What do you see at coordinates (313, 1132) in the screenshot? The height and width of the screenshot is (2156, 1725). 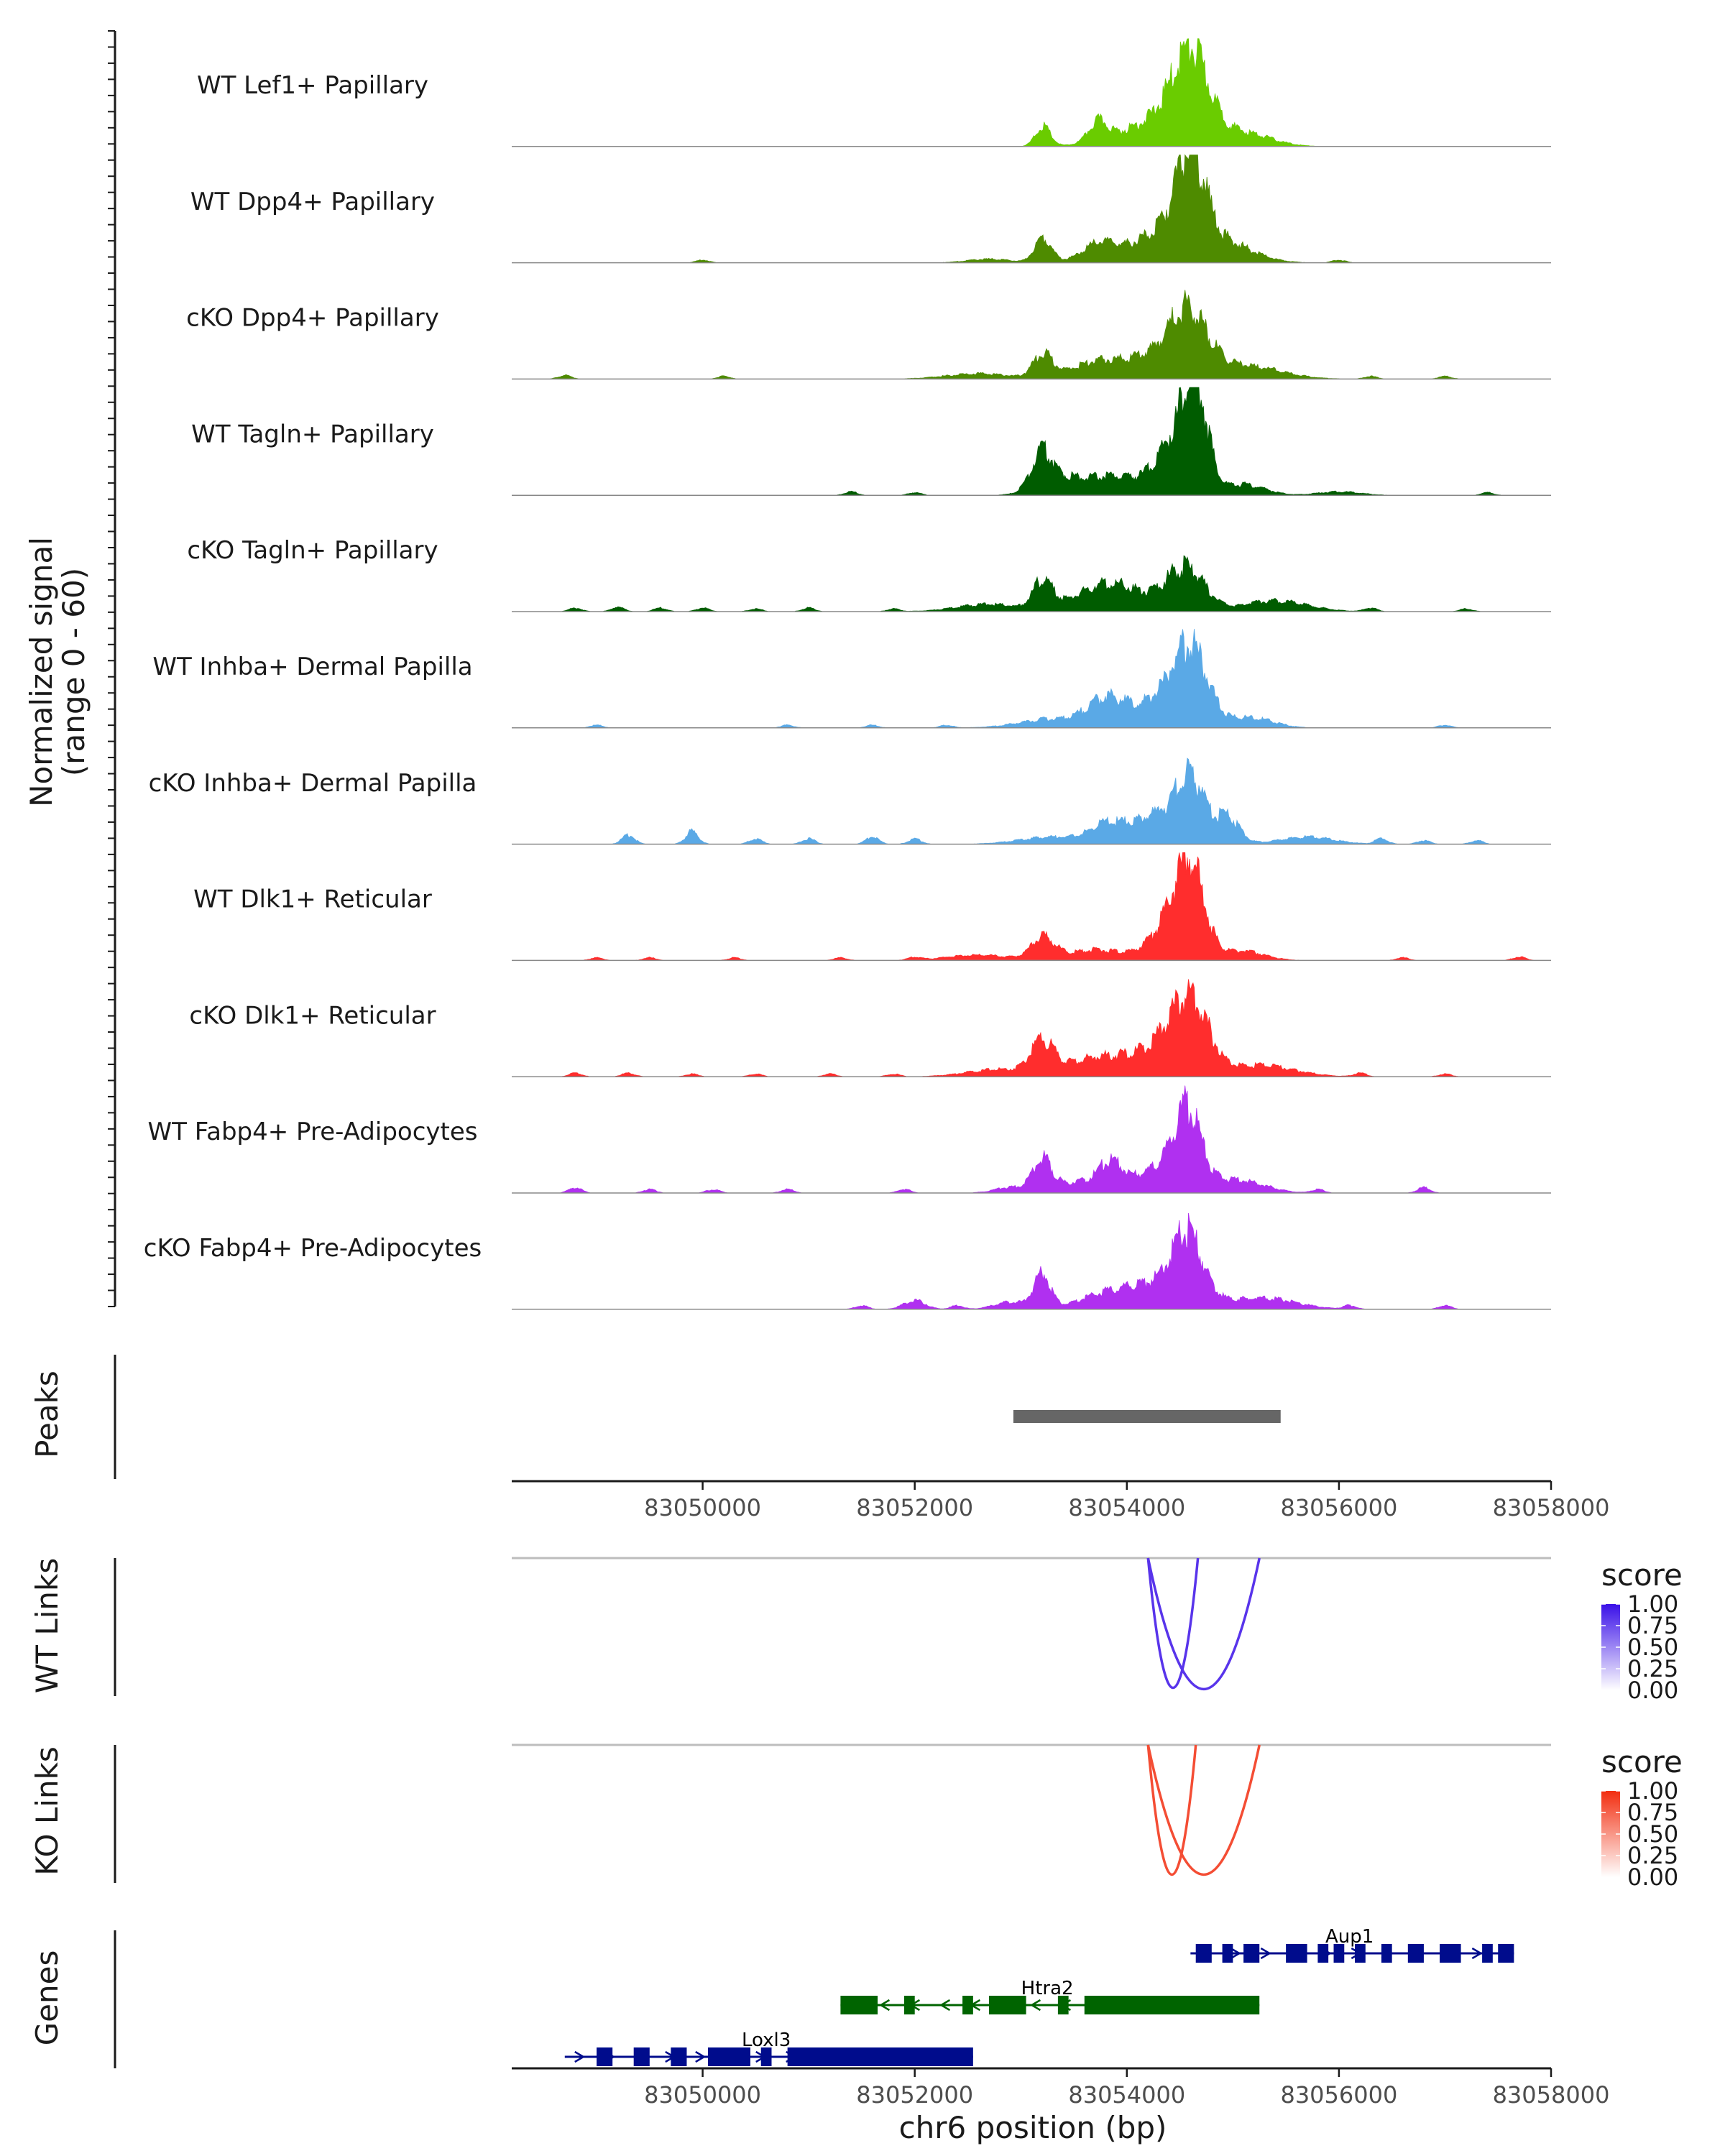 I see `track-label: WT Fabp4+ Pre-Adipocytes` at bounding box center [313, 1132].